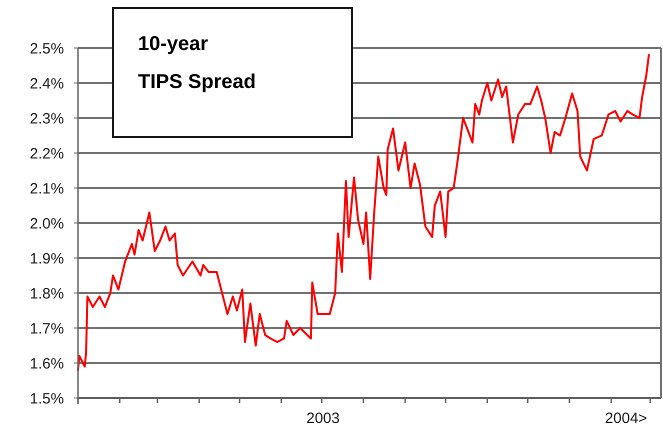 This screenshot has width=663, height=431. Describe the element at coordinates (47, 259) in the screenshot. I see `y-tick-label: 1.9%` at that location.